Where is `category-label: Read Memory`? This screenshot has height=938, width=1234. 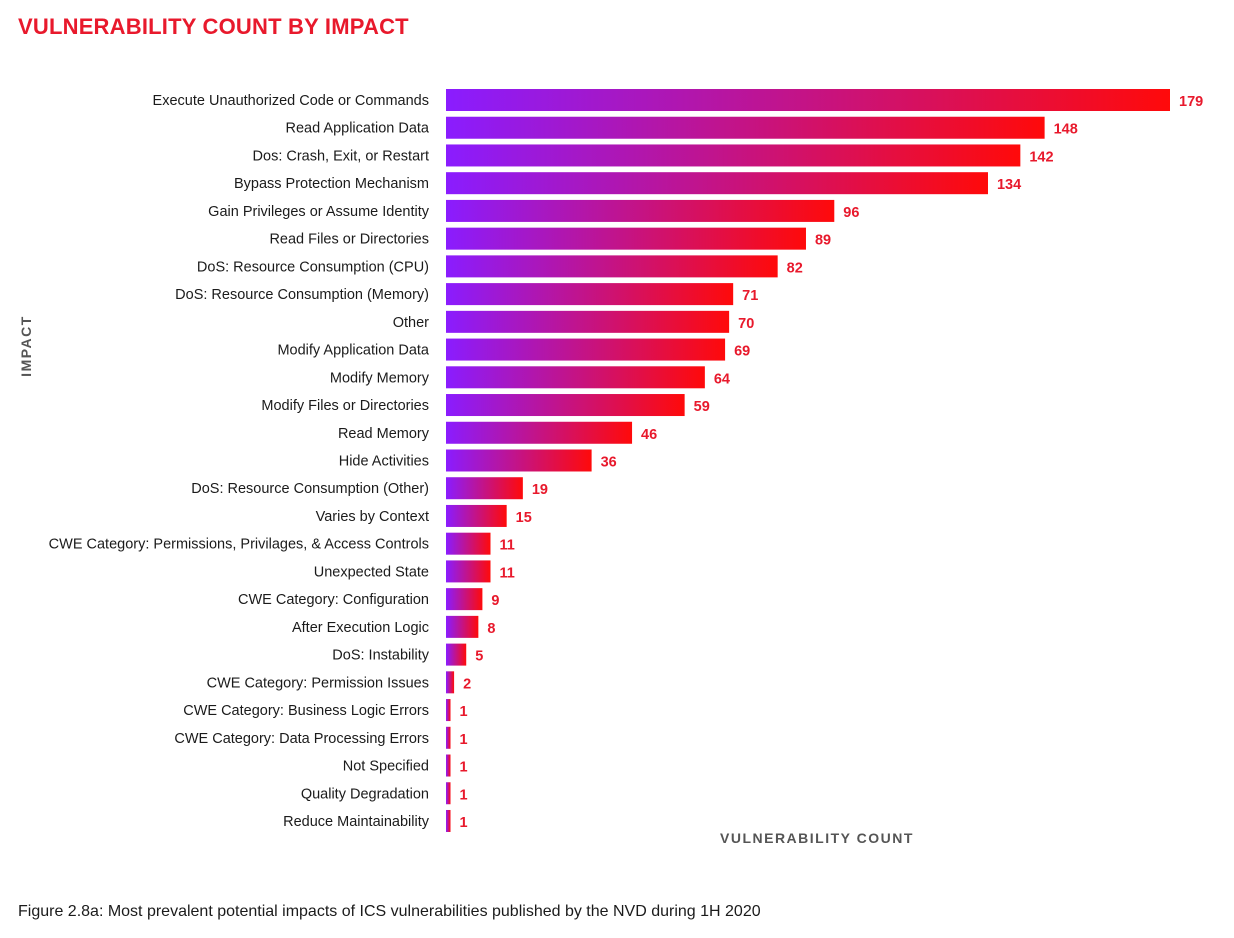 category-label: Read Memory is located at coordinates (384, 434).